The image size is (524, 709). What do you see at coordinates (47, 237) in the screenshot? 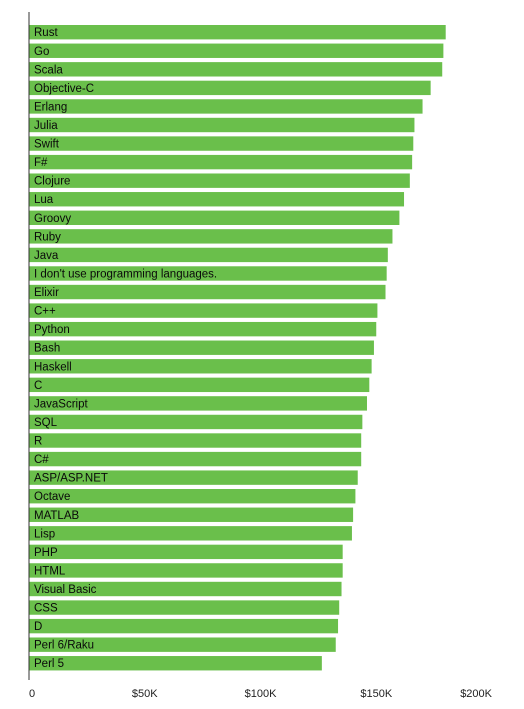
I see `bar-label-11: Ruby` at bounding box center [47, 237].